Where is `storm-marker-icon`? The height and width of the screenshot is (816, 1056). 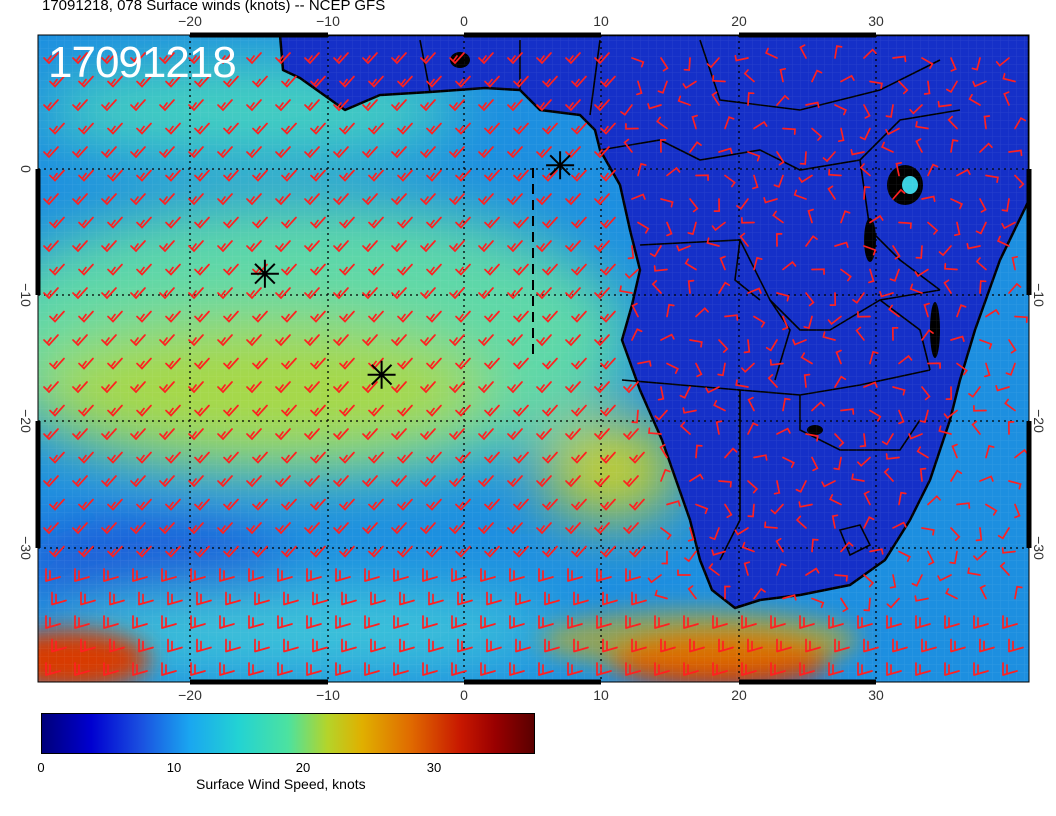 storm-marker-icon is located at coordinates (560, 165).